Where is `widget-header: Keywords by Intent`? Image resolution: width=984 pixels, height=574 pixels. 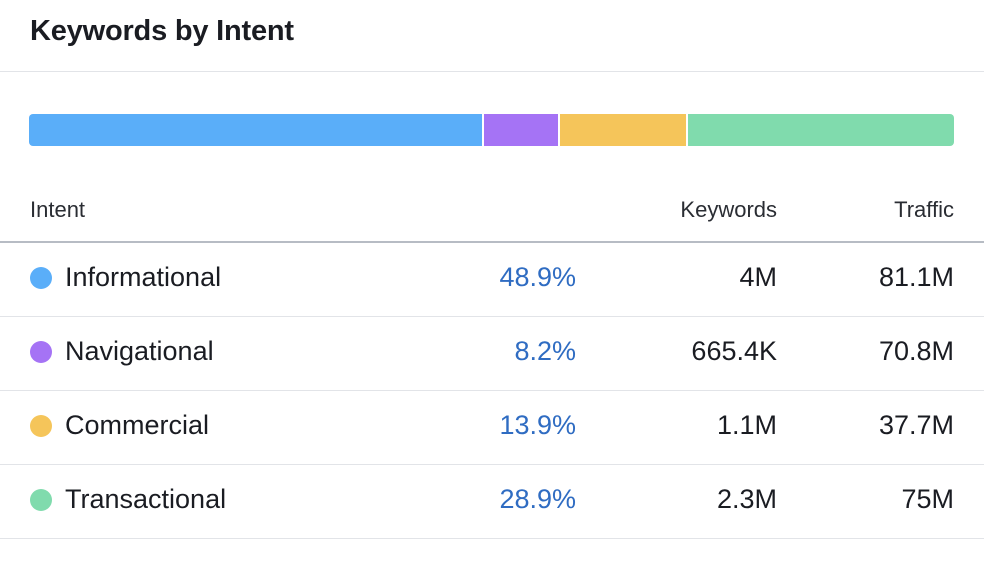
widget-header: Keywords by Intent is located at coordinates (492, 36).